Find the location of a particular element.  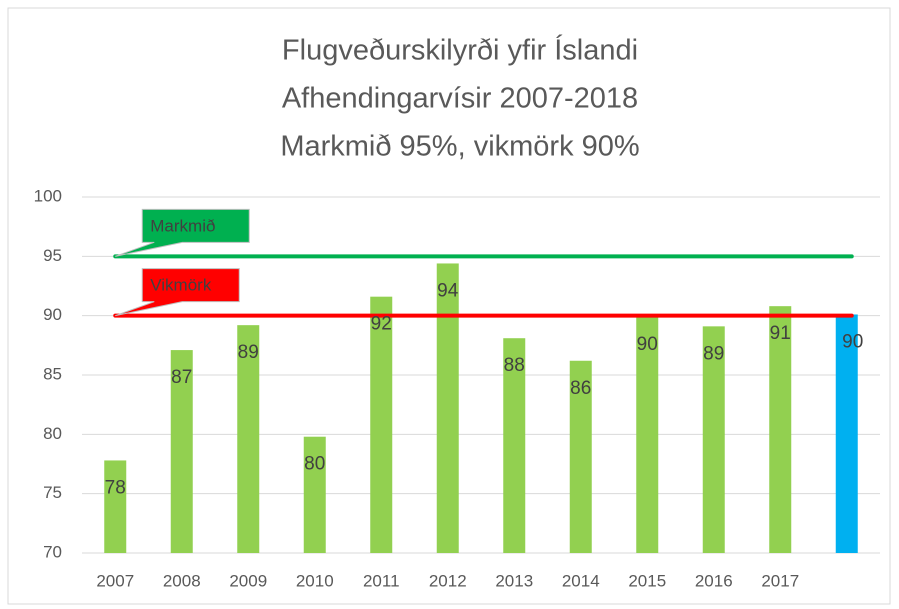

y-tick-label: 90 is located at coordinates (52, 314).